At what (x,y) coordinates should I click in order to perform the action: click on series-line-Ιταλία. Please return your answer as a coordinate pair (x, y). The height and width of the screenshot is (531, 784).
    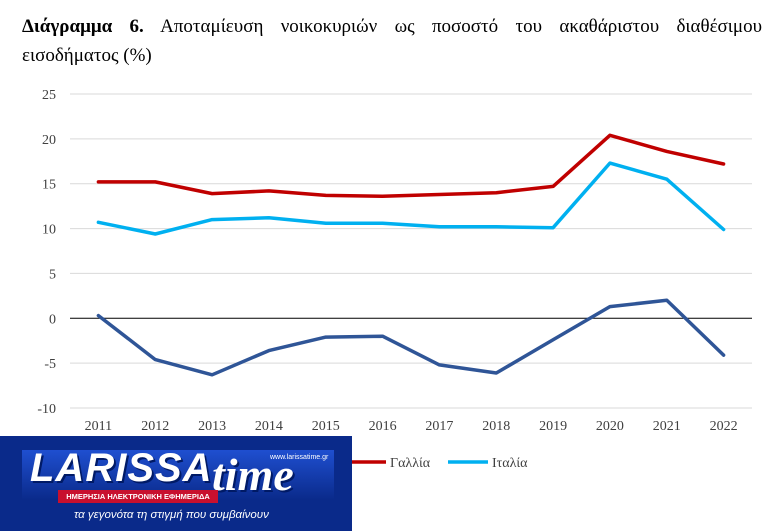
    Looking at the image, I should click on (411, 198).